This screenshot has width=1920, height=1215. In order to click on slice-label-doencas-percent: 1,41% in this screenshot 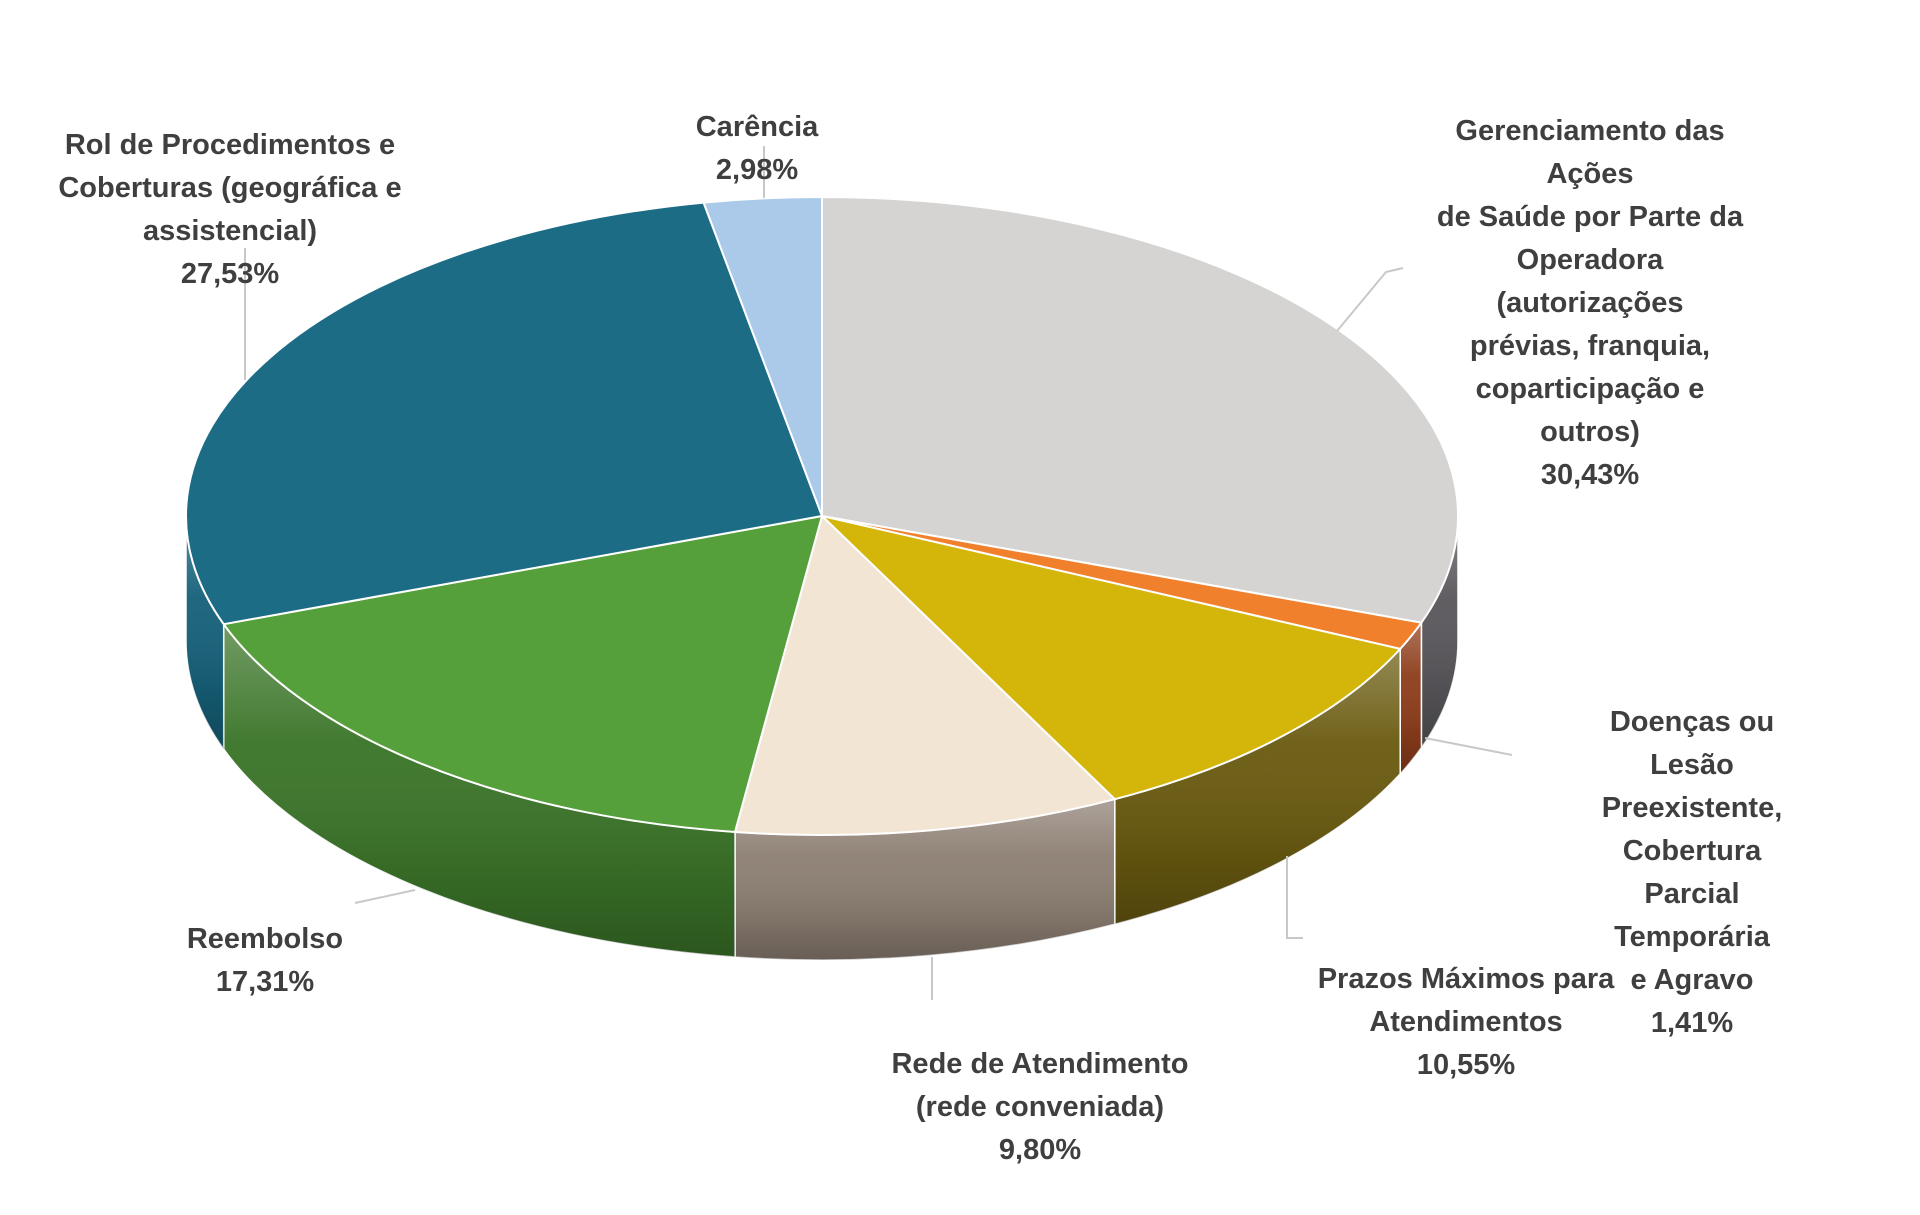, I will do `click(1692, 1023)`.